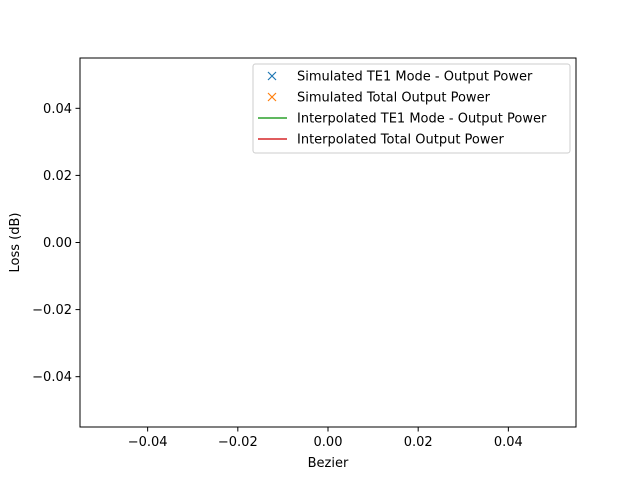 The width and height of the screenshot is (640, 484). I want to click on x-tick-label: 0.04, so click(508, 442).